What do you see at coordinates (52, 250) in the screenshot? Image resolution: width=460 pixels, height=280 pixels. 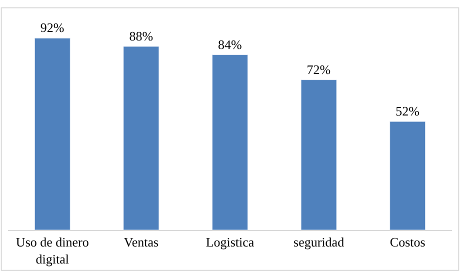 I see `x-tick-label: Uso de dinero digital` at bounding box center [52, 250].